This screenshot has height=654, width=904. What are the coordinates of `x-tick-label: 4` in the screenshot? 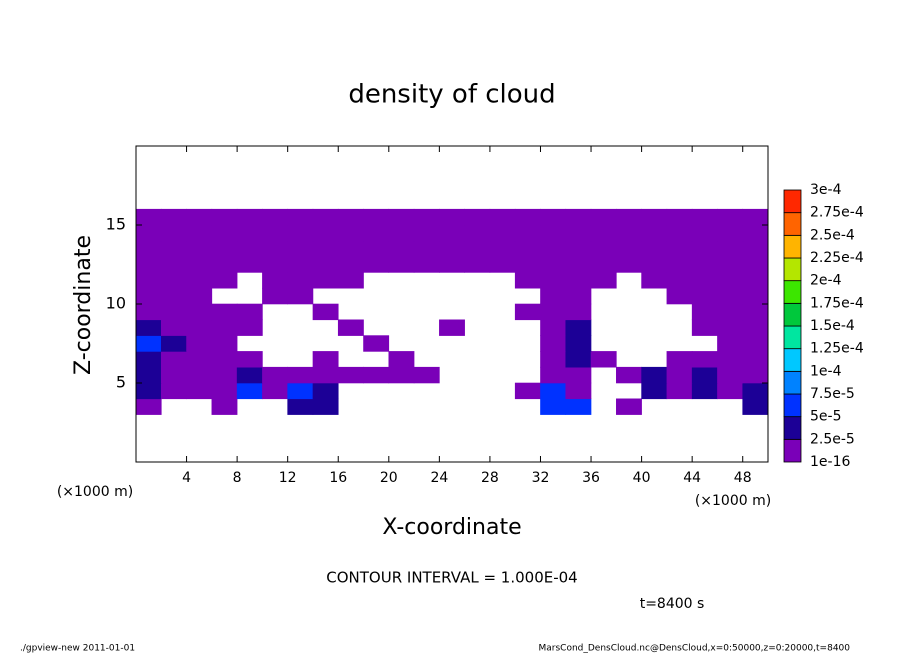 It's located at (186, 478).